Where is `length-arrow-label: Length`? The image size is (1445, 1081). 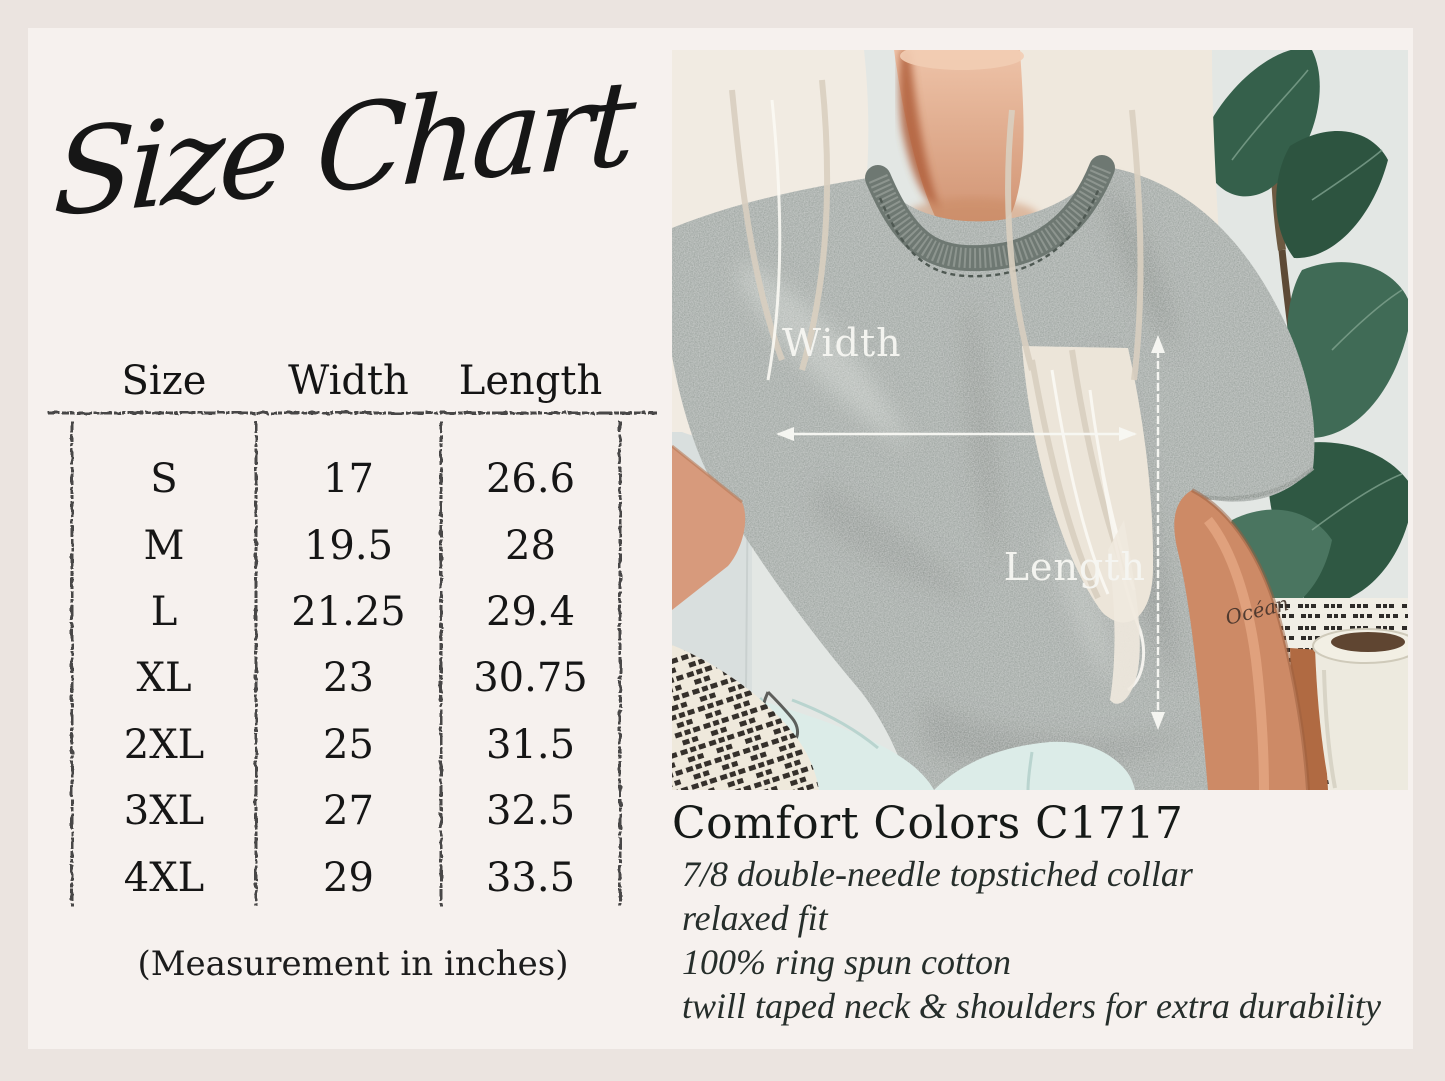 length-arrow-label: Length is located at coordinates (1075, 567).